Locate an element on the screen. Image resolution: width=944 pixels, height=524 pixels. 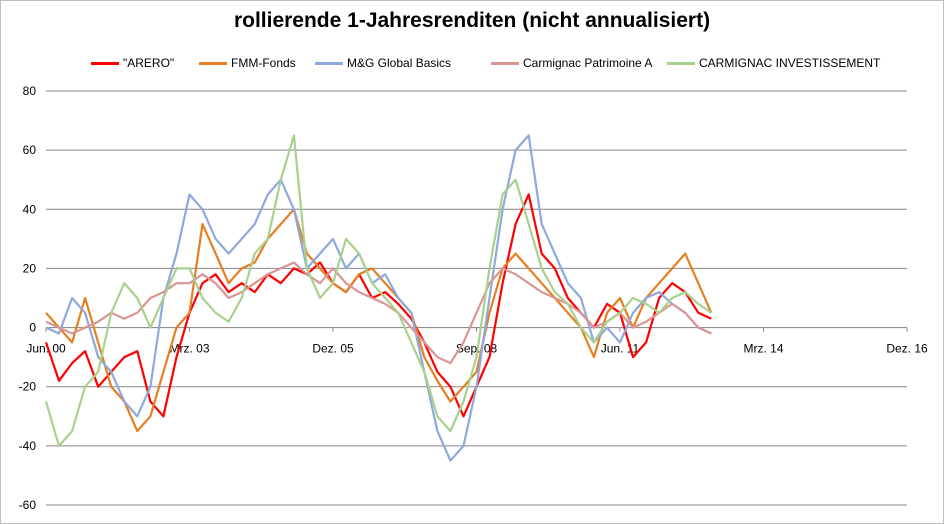
x-tick-label: Jun. 00 is located at coordinates (46, 349).